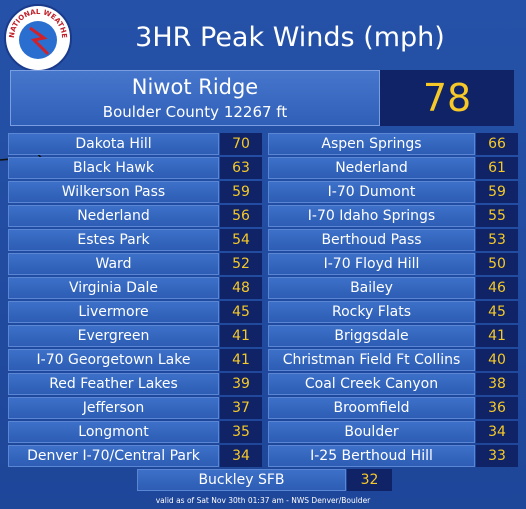  What do you see at coordinates (371, 264) in the screenshot?
I see `station-name: I-70 Floyd Hill` at bounding box center [371, 264].